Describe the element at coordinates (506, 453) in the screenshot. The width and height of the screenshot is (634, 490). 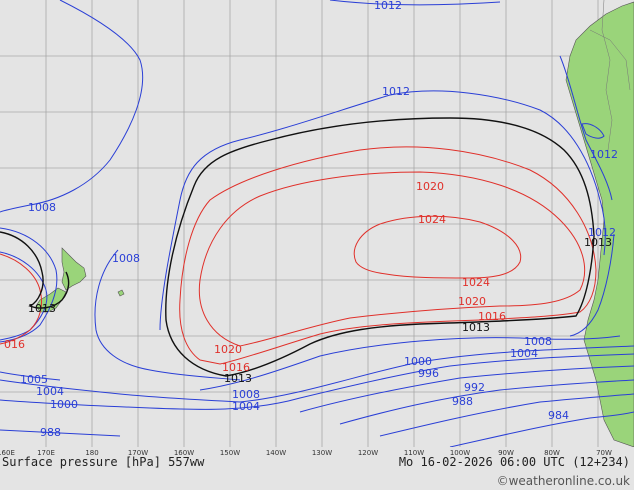
I see `longitude-label: 90W` at that location.